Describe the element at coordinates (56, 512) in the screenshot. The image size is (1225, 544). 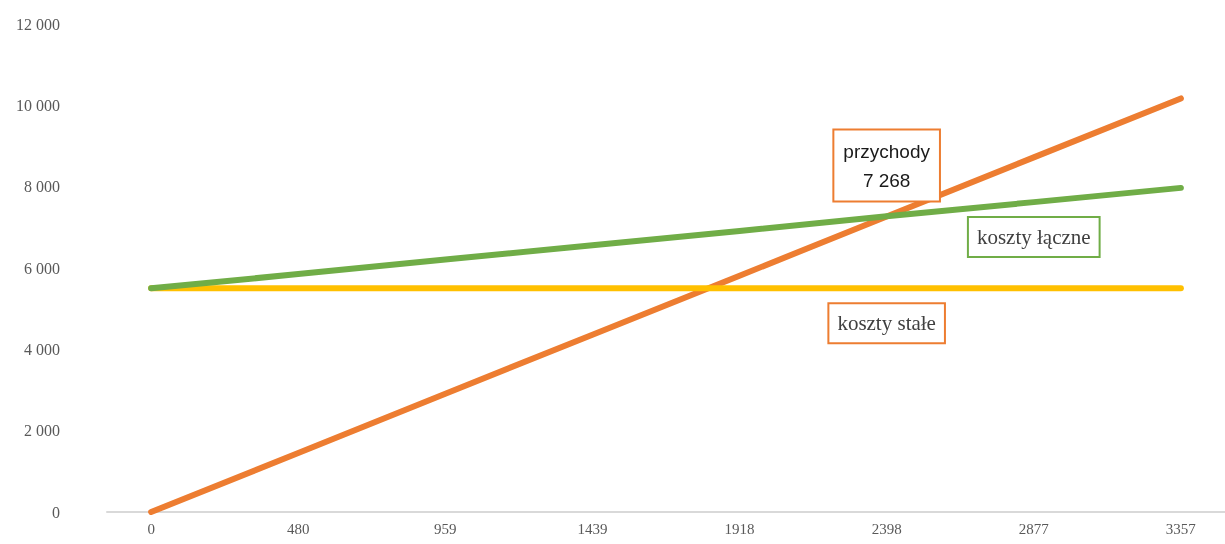
I see `y-tick-label: 0` at that location.